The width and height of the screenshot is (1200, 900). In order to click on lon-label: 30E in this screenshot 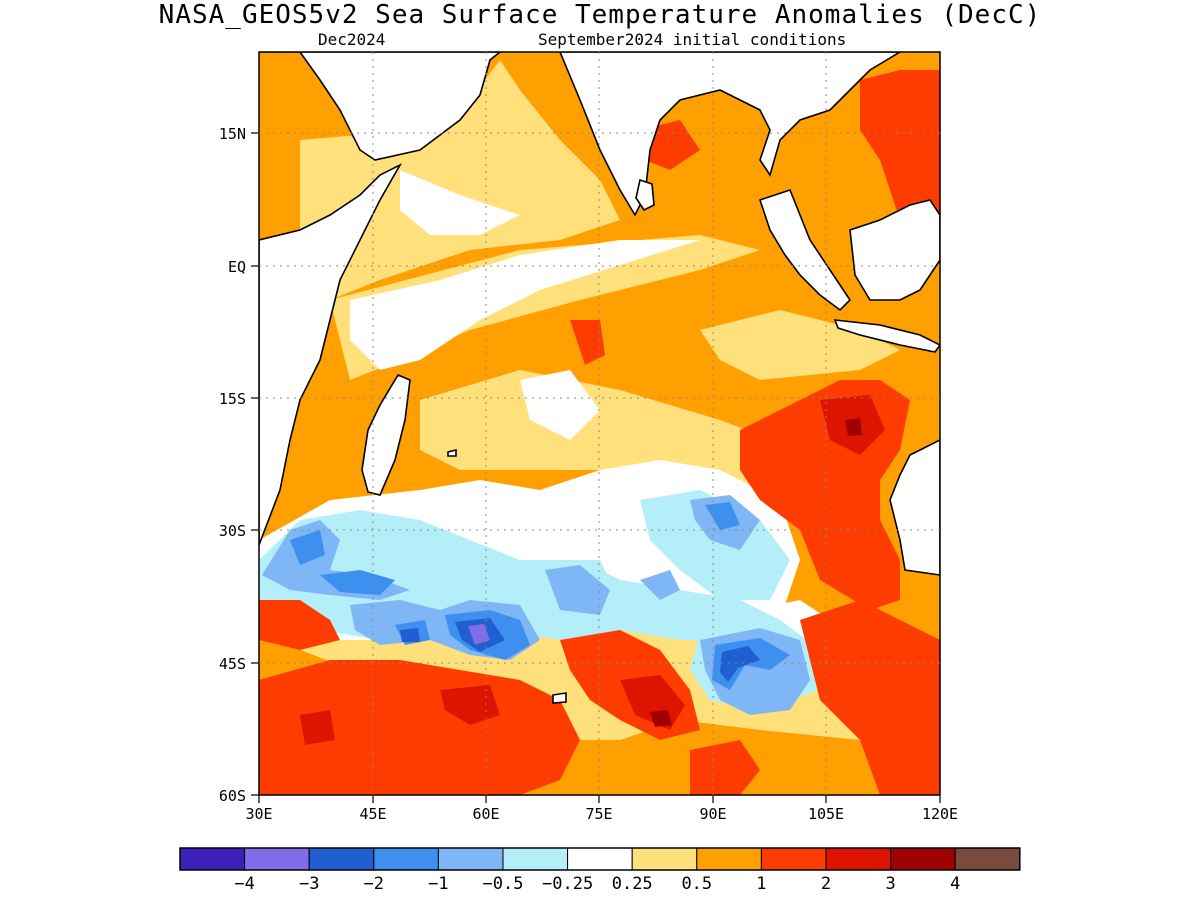, I will do `click(258, 814)`.